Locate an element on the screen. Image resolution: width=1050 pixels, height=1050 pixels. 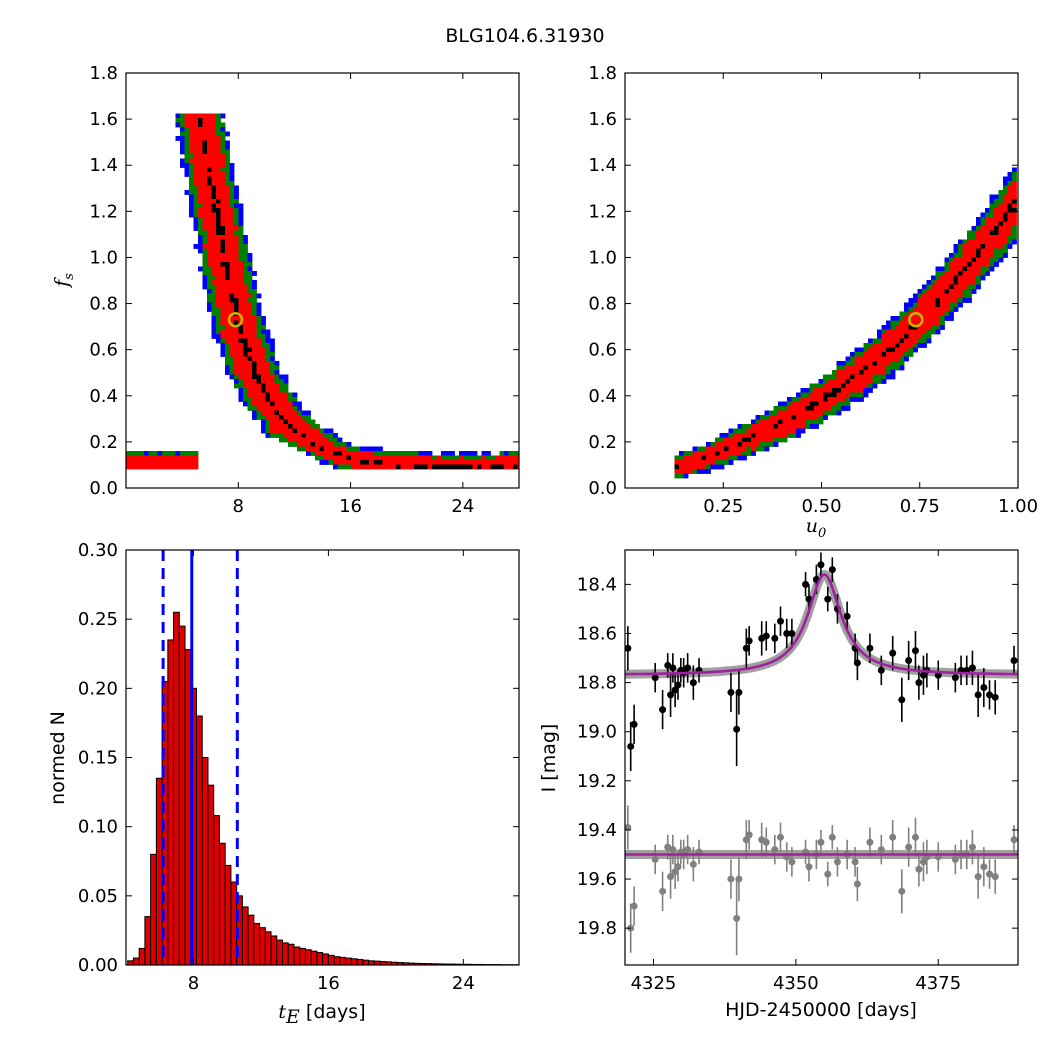
light-curve-content is located at coordinates (821, 754).